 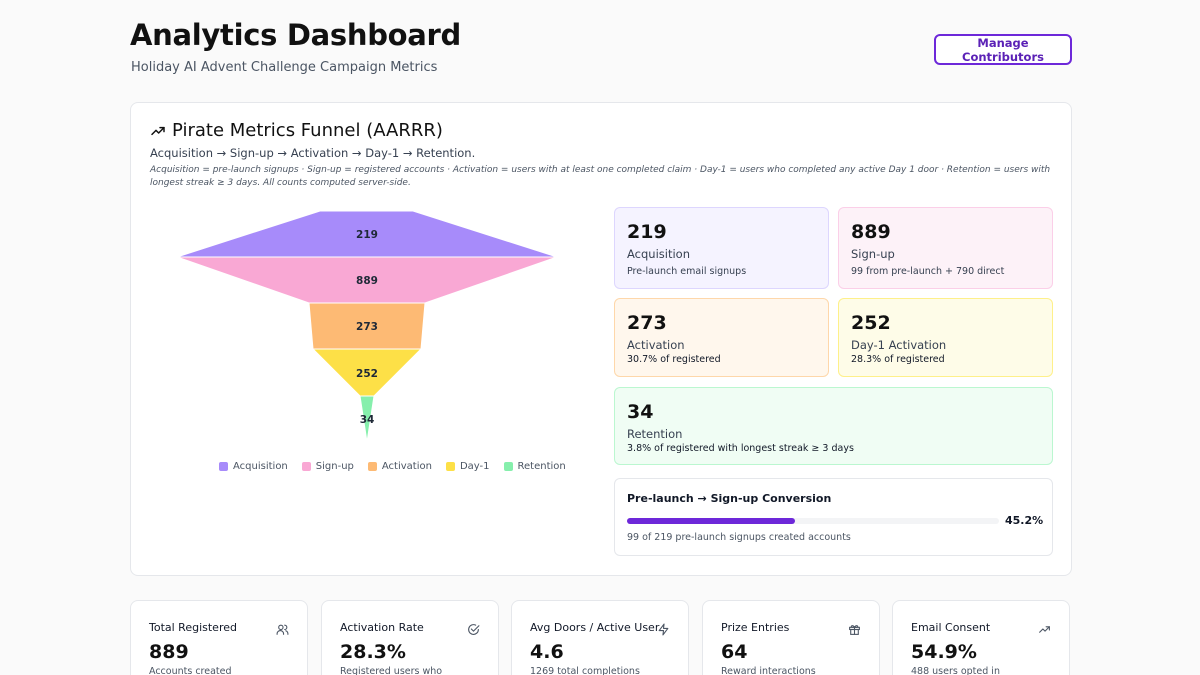 What do you see at coordinates (656, 345) in the screenshot?
I see `metric-label: Activation` at bounding box center [656, 345].